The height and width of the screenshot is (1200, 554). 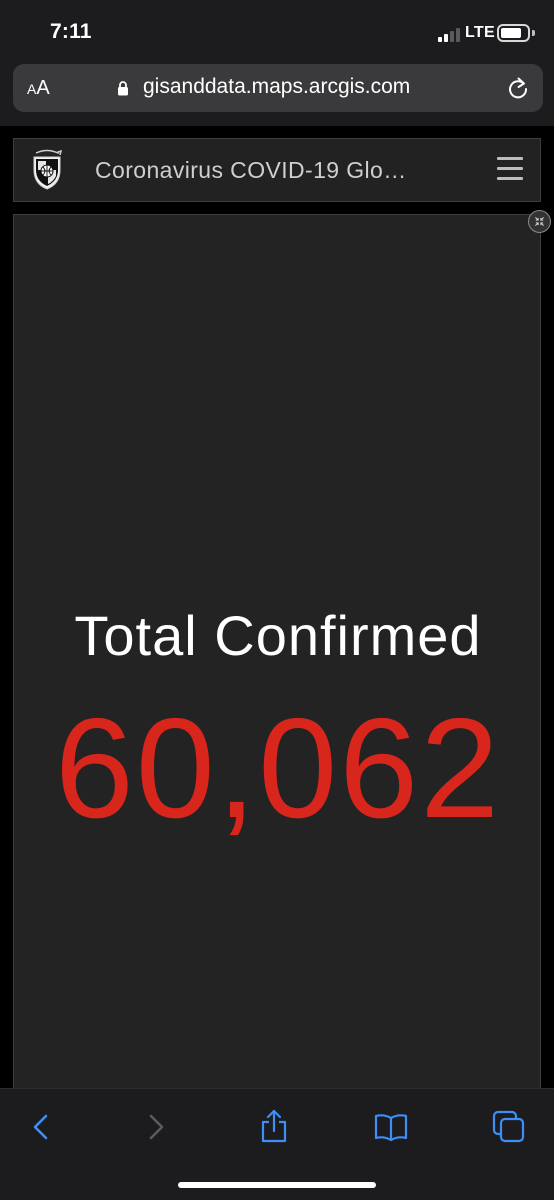 What do you see at coordinates (518, 88) in the screenshot?
I see `reload-icon` at bounding box center [518, 88].